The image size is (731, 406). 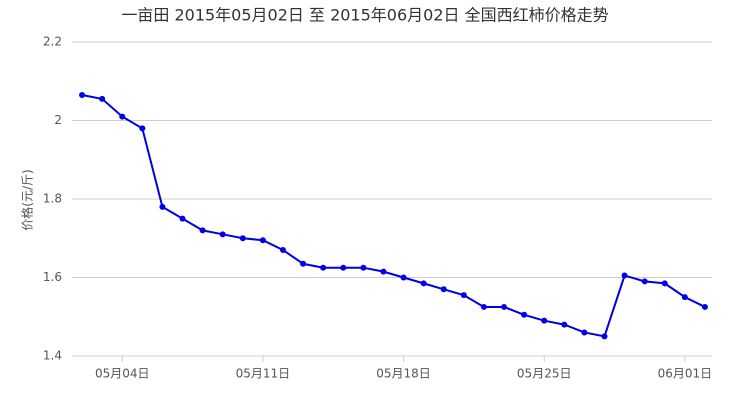 I want to click on x-tick-label: 06月01日, so click(x=685, y=374).